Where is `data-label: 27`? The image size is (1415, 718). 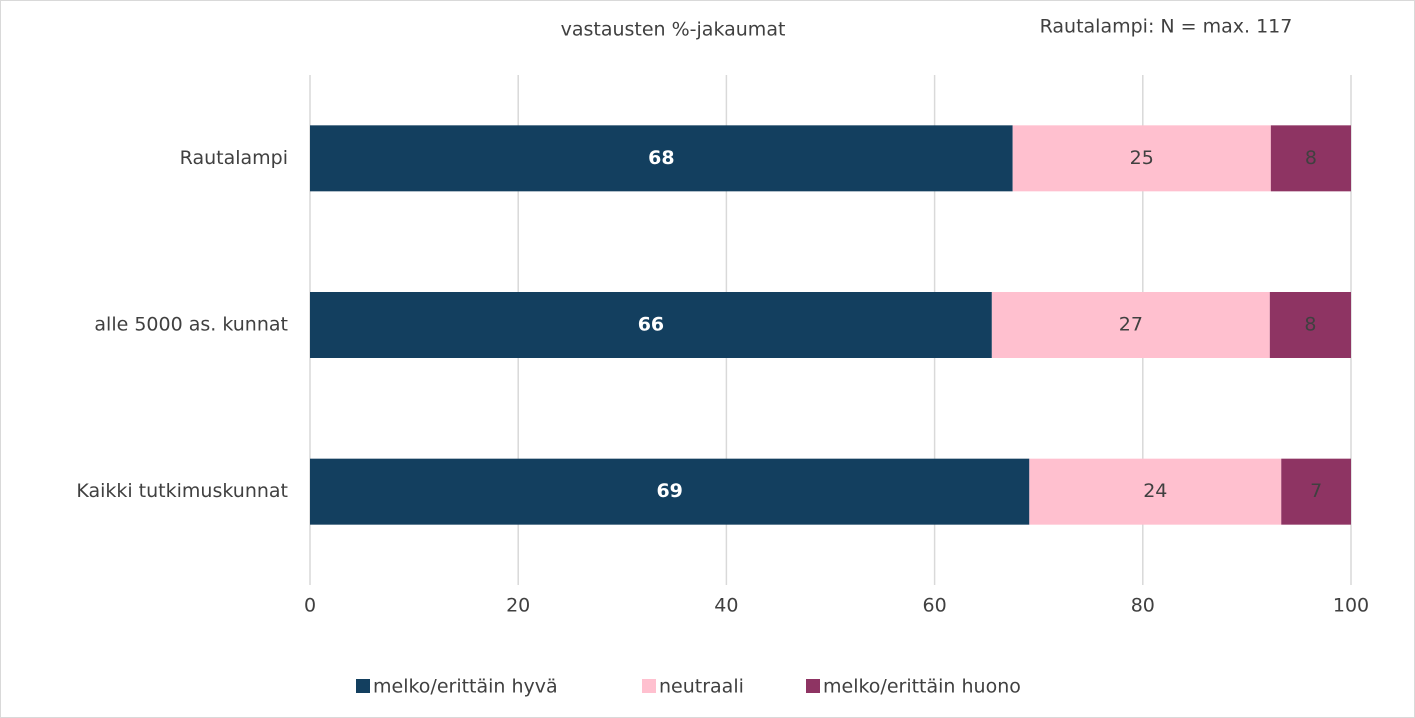 data-label: 27 is located at coordinates (1131, 325).